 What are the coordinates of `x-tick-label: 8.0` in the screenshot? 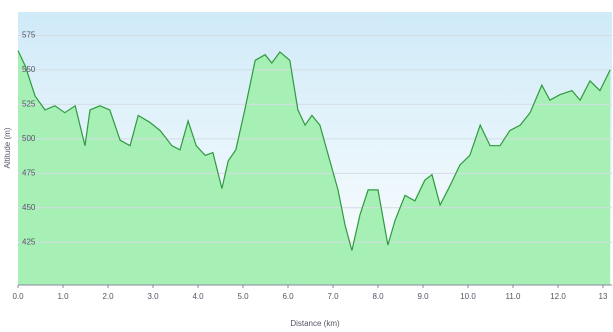 It's located at (378, 296).